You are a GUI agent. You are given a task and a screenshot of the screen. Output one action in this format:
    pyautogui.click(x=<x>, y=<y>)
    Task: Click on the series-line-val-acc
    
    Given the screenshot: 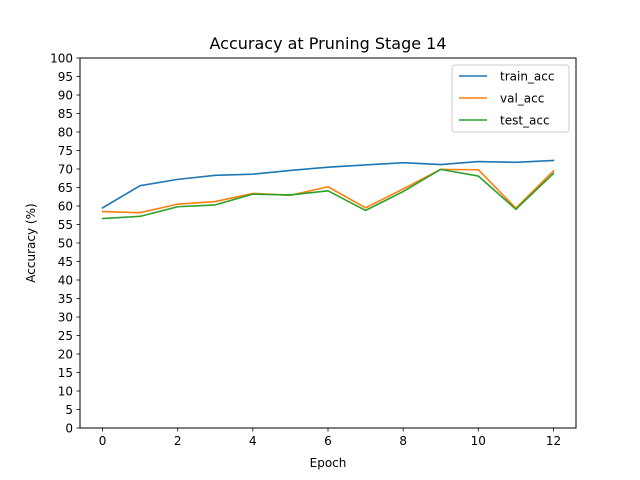 What is the action you would take?
    pyautogui.click(x=328, y=191)
    